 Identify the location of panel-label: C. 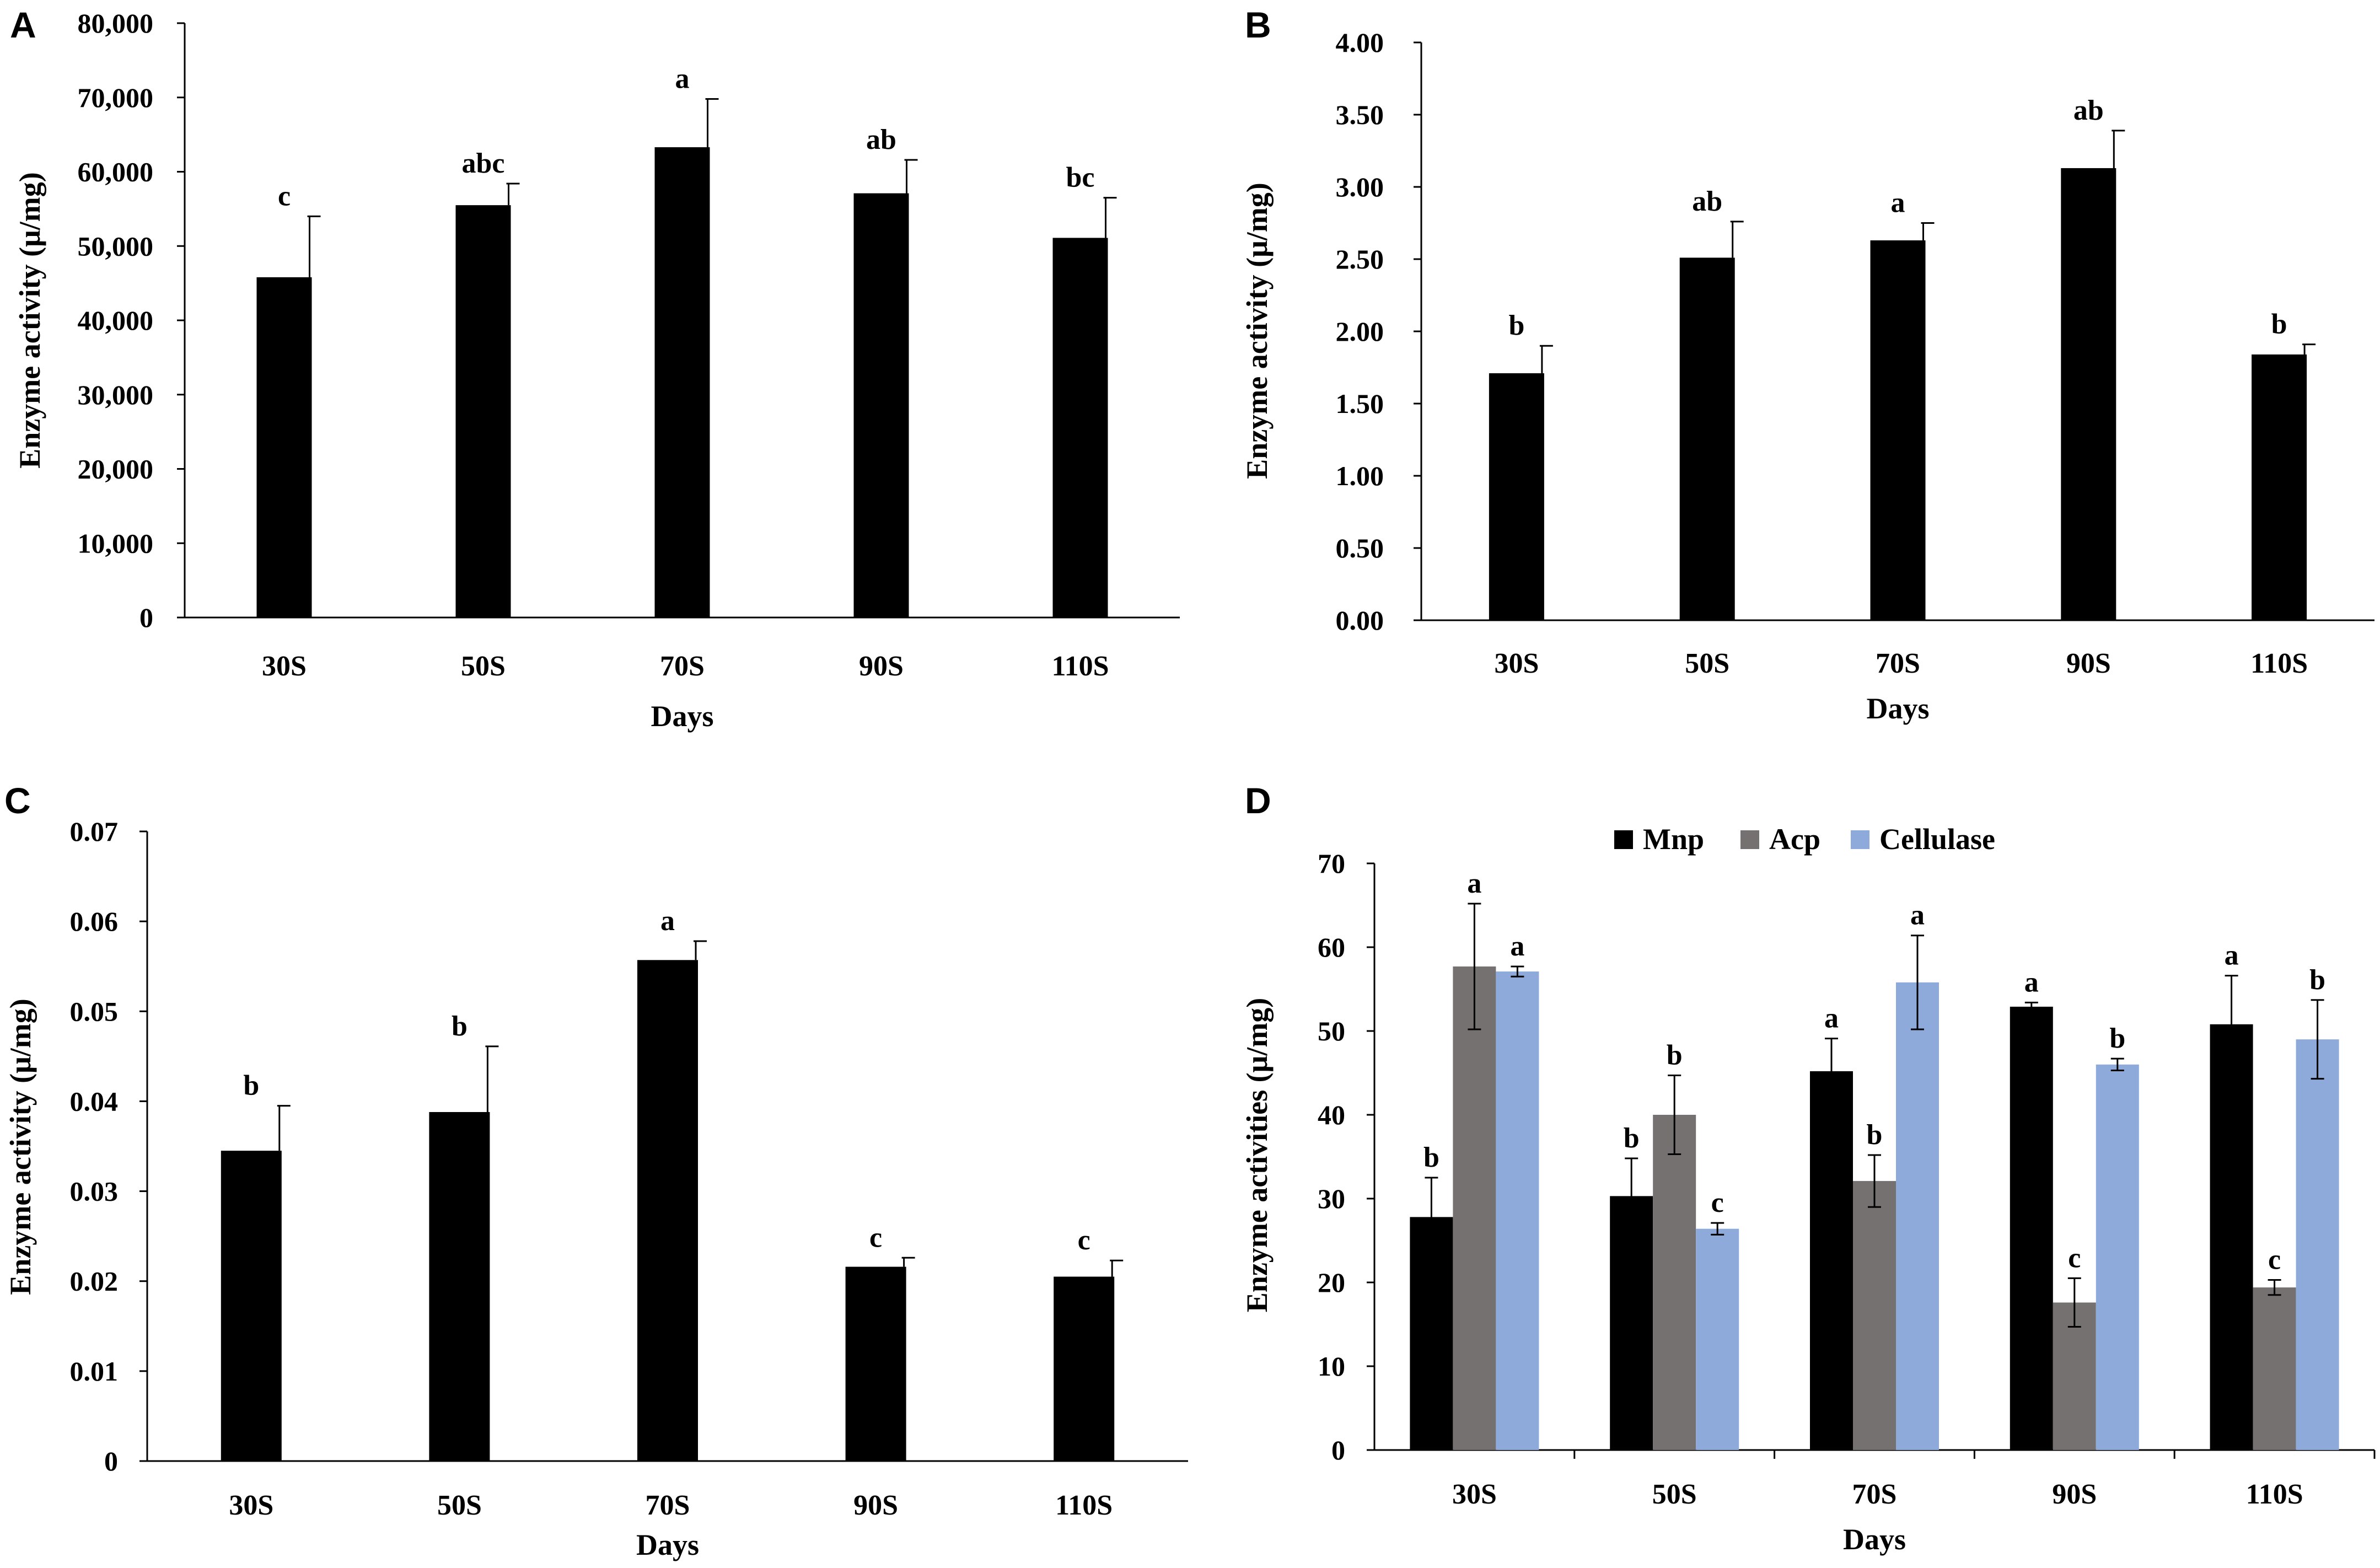
(17, 800).